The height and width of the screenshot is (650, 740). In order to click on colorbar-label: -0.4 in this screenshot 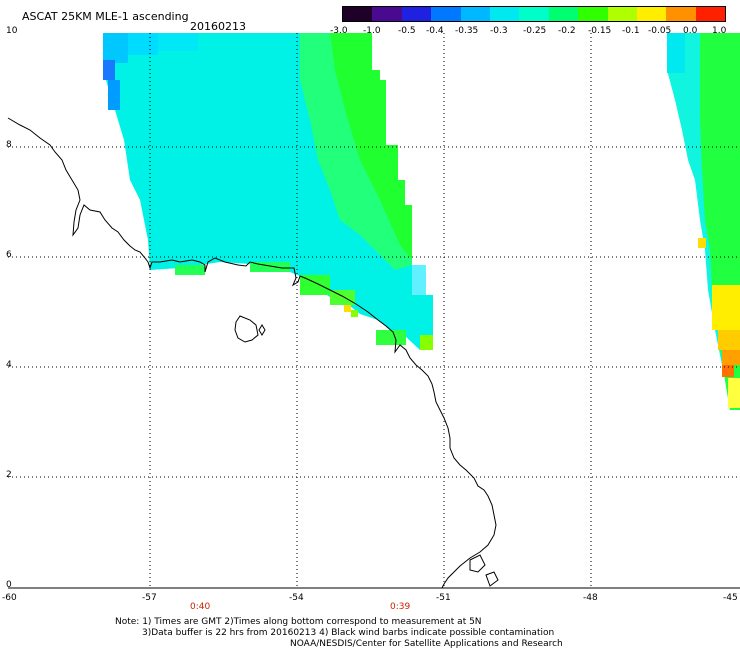, I will do `click(435, 31)`.